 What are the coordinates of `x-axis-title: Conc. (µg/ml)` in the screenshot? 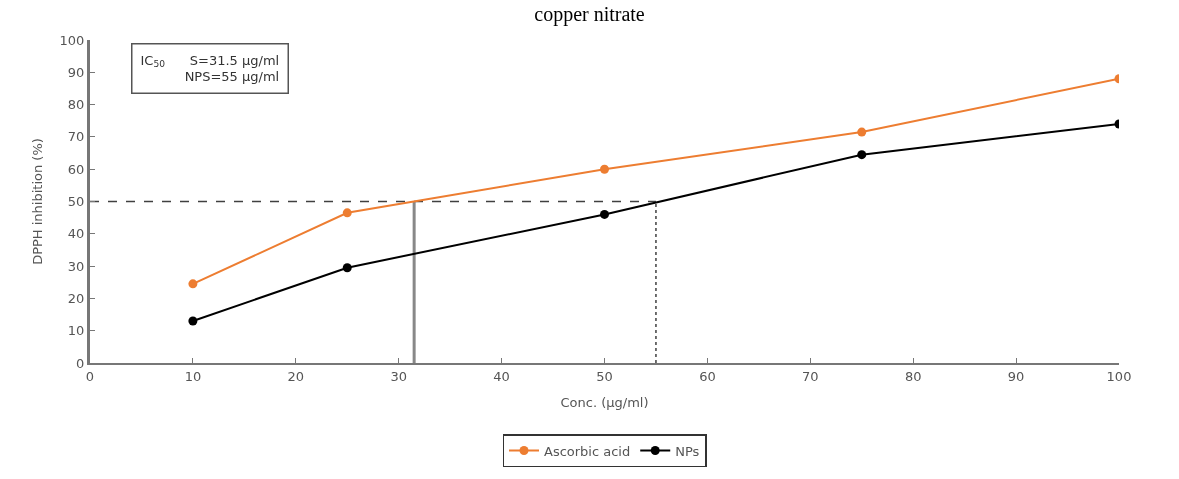 It's located at (604, 402).